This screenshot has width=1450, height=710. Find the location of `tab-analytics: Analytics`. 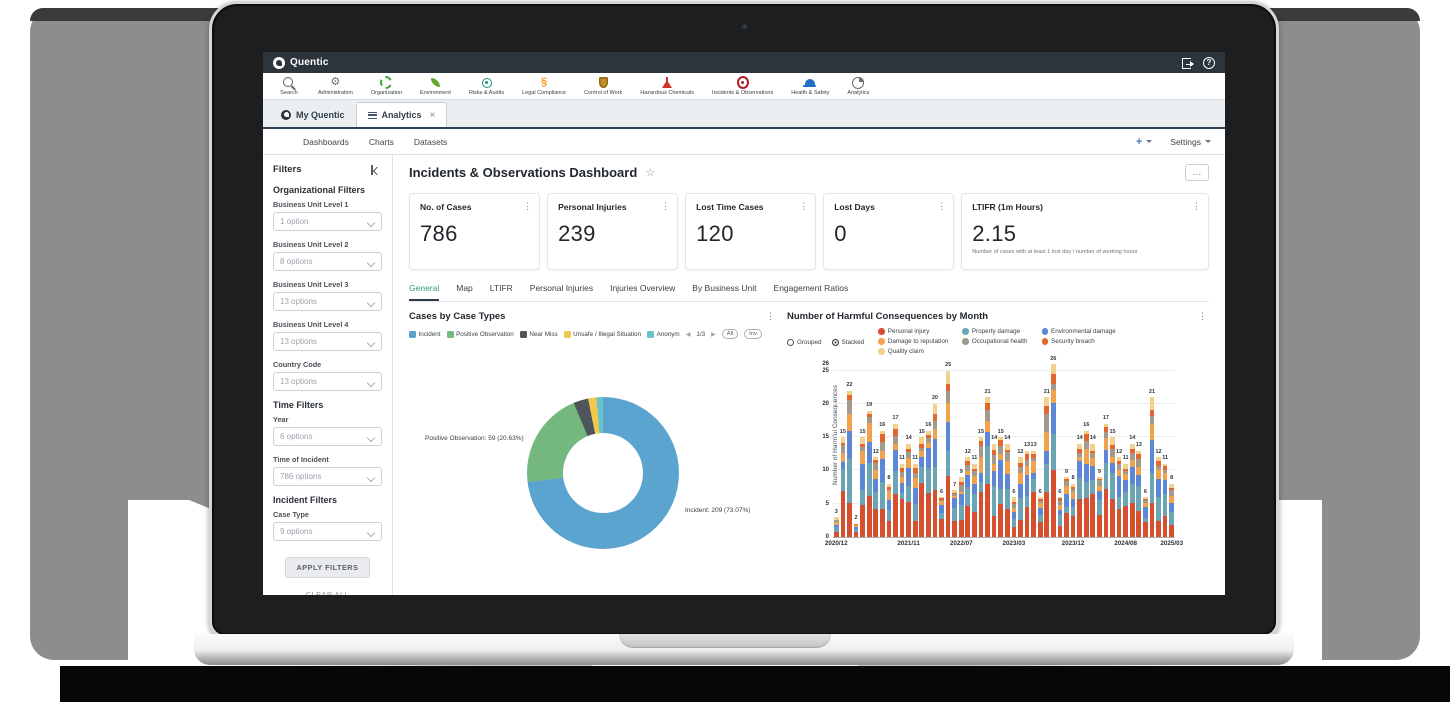

tab-analytics: Analytics is located at coordinates (401, 114).